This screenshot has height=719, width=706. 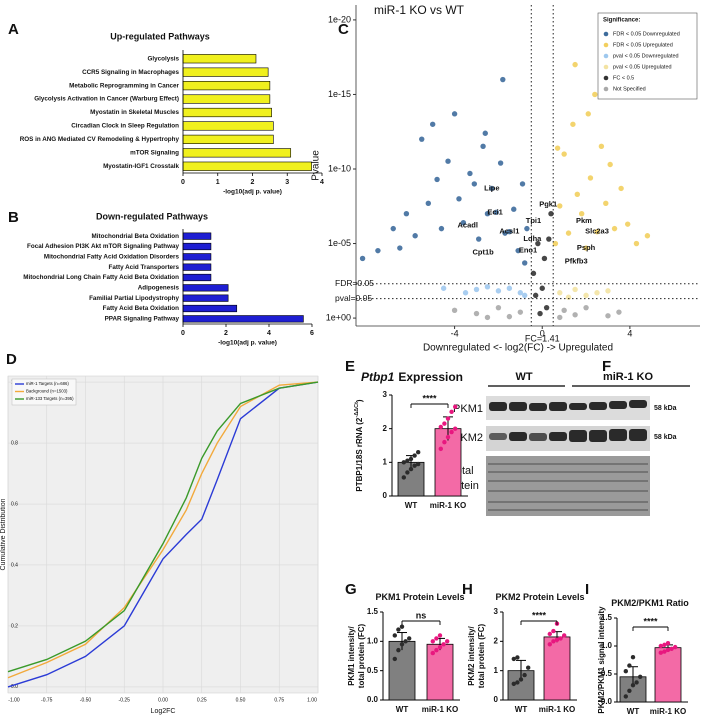 I want to click on chart-title: miR-1 KO vs WT, so click(x=419, y=10).